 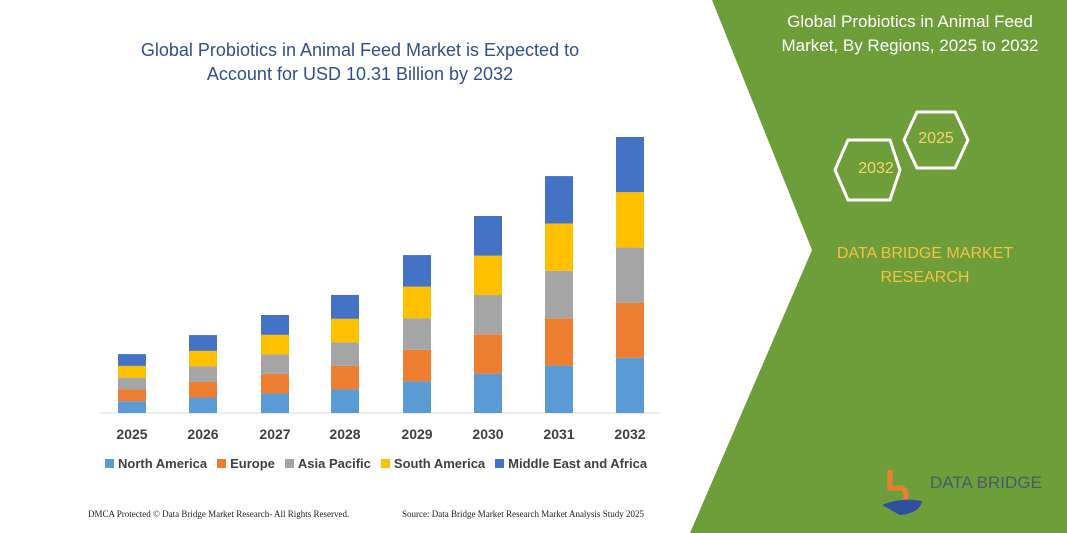 I want to click on bar-2027-north-america, so click(x=275, y=403).